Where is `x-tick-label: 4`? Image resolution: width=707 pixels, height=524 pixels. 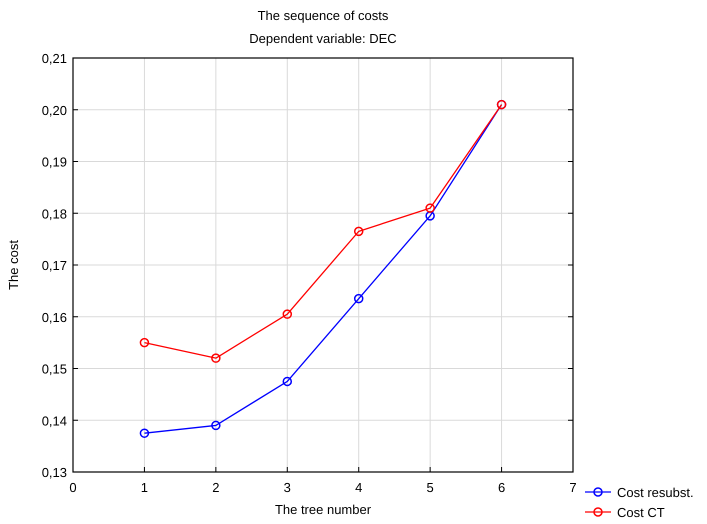 x-tick-label: 4 is located at coordinates (358, 487).